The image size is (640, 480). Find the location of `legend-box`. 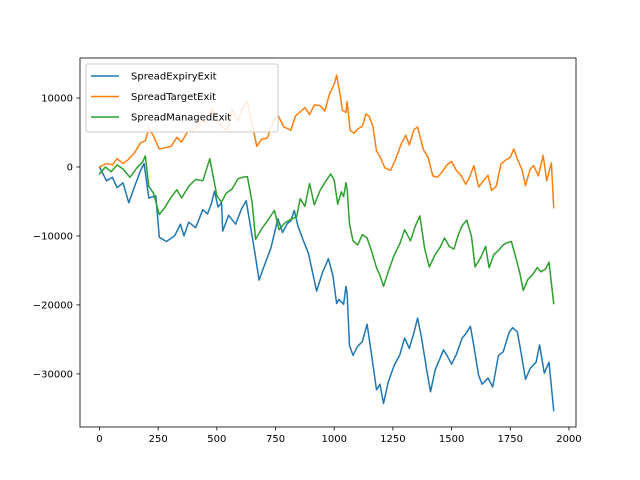

legend-box is located at coordinates (182, 98).